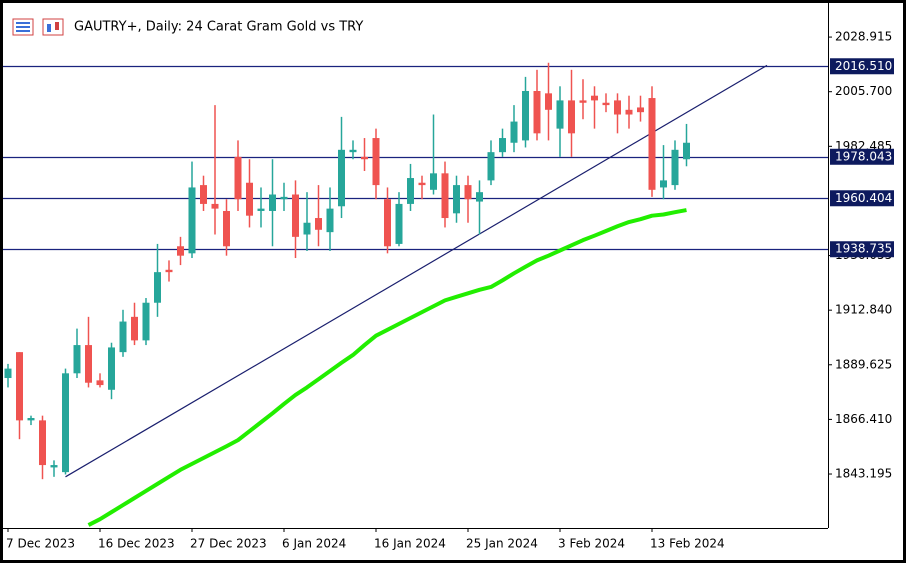 The width and height of the screenshot is (906, 563). What do you see at coordinates (502, 544) in the screenshot?
I see `x-tick-label: 25 Jan 2024` at bounding box center [502, 544].